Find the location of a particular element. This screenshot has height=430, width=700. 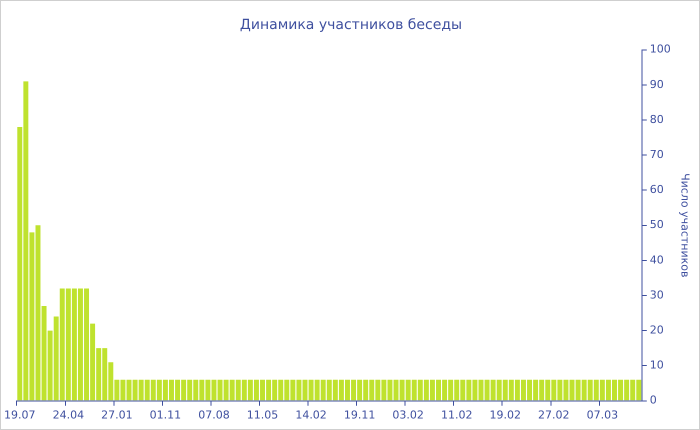

x-tick-label: 27.01 is located at coordinates (117, 415).